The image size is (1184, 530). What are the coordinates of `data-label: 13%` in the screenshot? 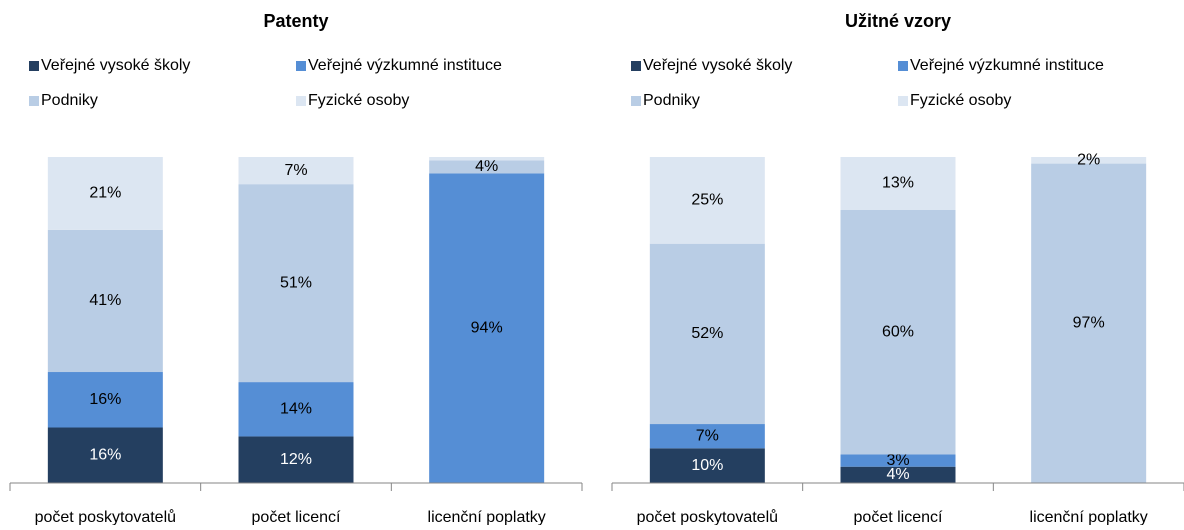 It's located at (898, 183).